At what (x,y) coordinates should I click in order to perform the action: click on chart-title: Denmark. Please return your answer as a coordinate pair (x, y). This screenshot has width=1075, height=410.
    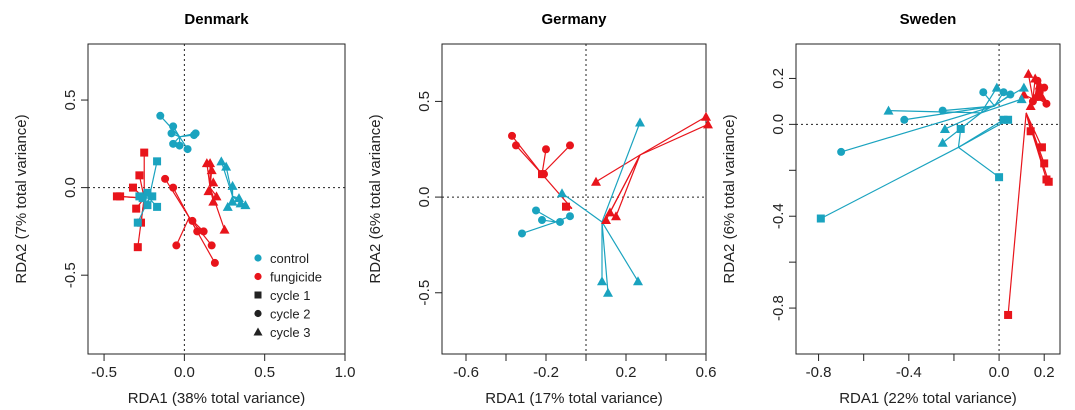
    Looking at the image, I should click on (216, 19).